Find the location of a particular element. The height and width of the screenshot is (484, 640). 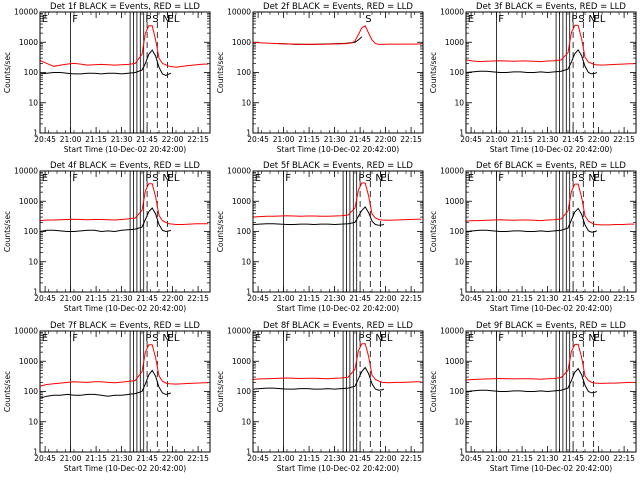

panel-title: Det 5f BLACK = Events, RED = LLD is located at coordinates (338, 166).